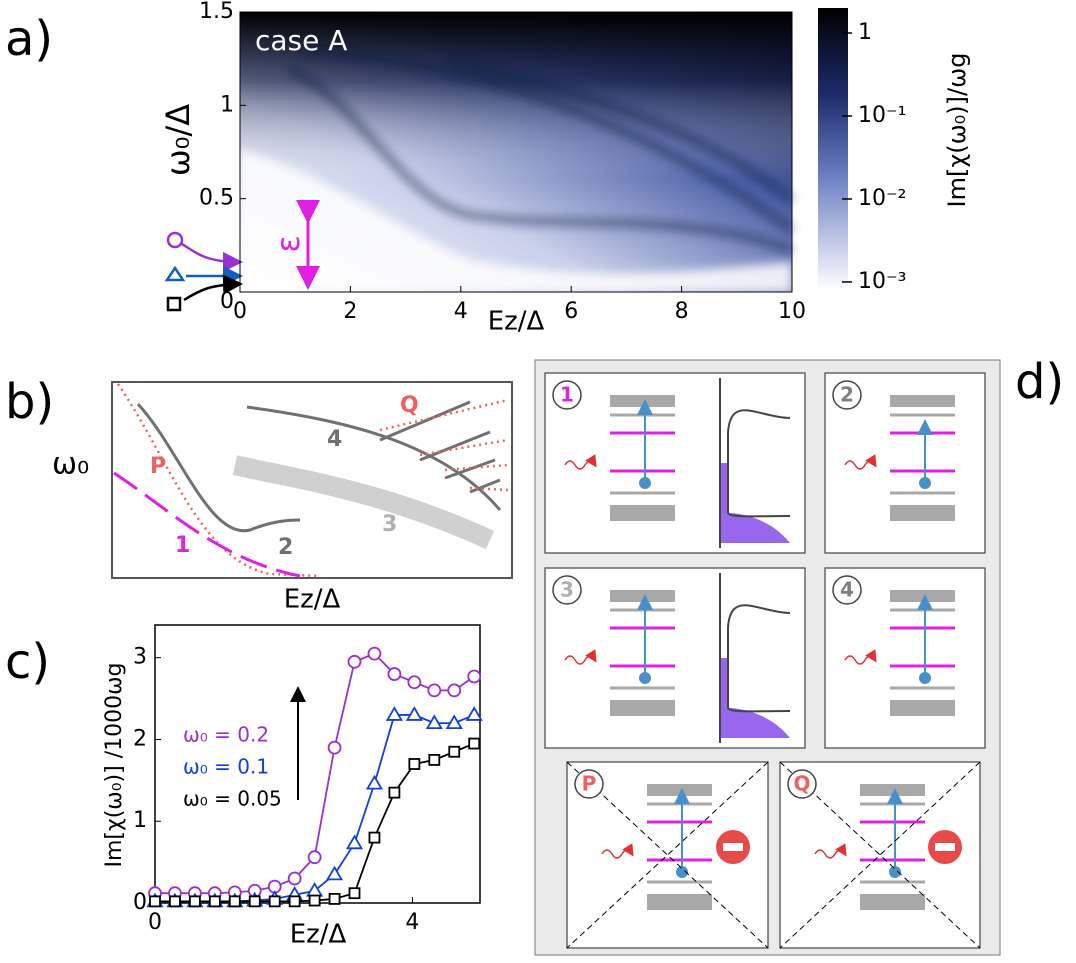 The width and height of the screenshot is (1076, 963). I want to click on x-tick-label: 10, so click(792, 311).